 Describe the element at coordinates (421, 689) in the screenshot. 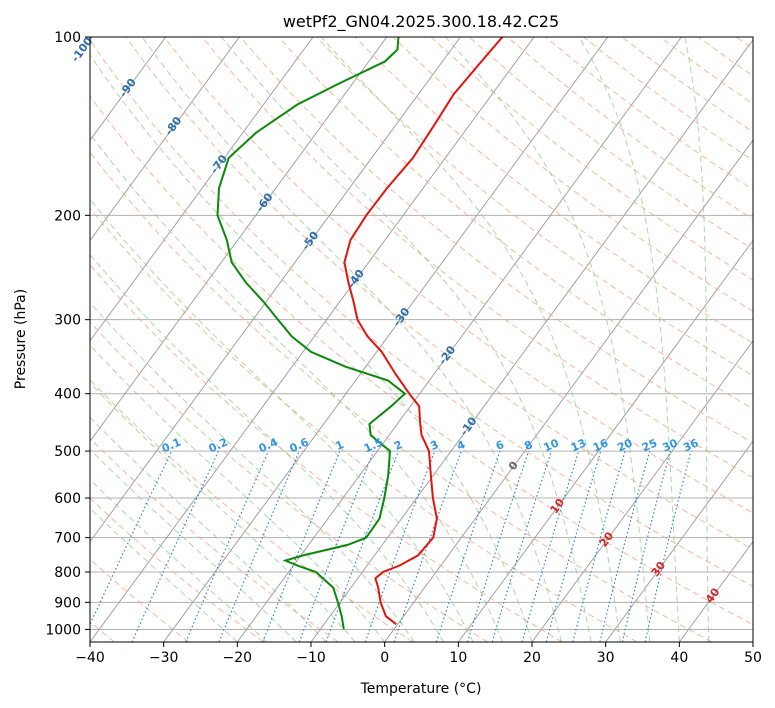

I see `x-axis-label: Temperature (°C)` at that location.